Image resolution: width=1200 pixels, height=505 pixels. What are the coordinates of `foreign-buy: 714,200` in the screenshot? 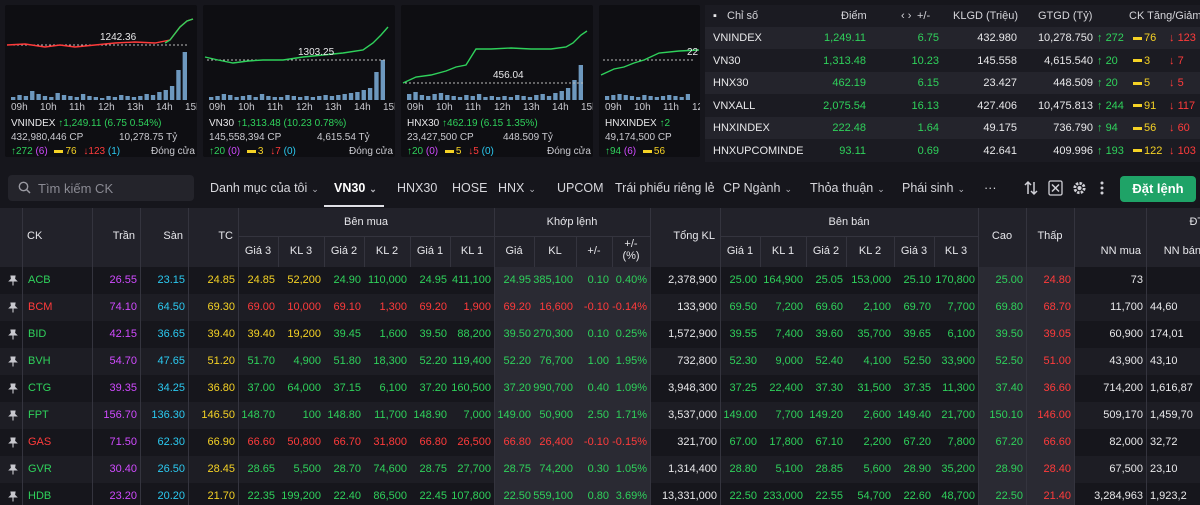 It's located at (1123, 388).